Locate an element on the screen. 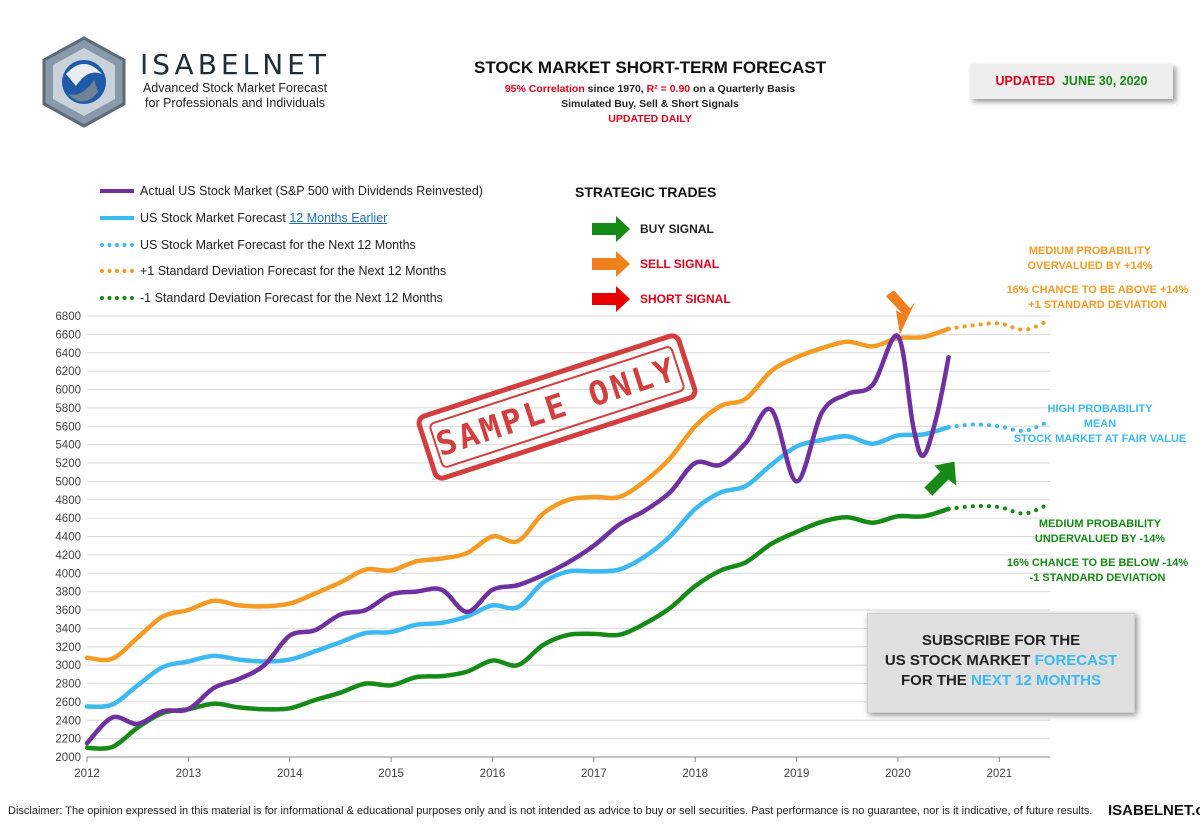 Image resolution: width=1200 pixels, height=825 pixels. y-tick-label: 2400 is located at coordinates (68, 721).